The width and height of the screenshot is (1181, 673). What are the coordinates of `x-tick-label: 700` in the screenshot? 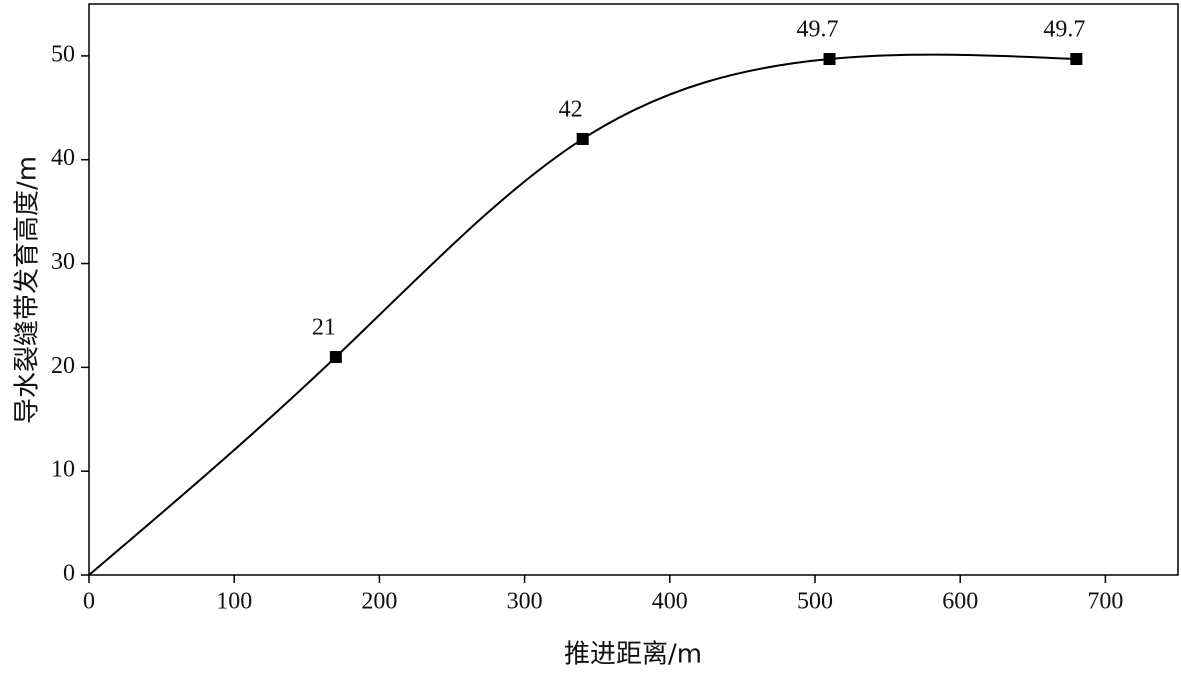 It's located at (1105, 602).